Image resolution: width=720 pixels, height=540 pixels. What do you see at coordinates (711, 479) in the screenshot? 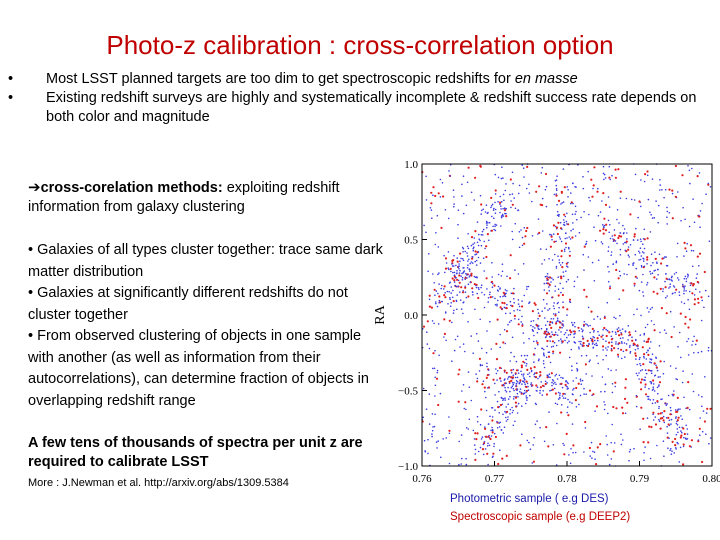
I see `x-tick-label: 0.80` at bounding box center [711, 479].